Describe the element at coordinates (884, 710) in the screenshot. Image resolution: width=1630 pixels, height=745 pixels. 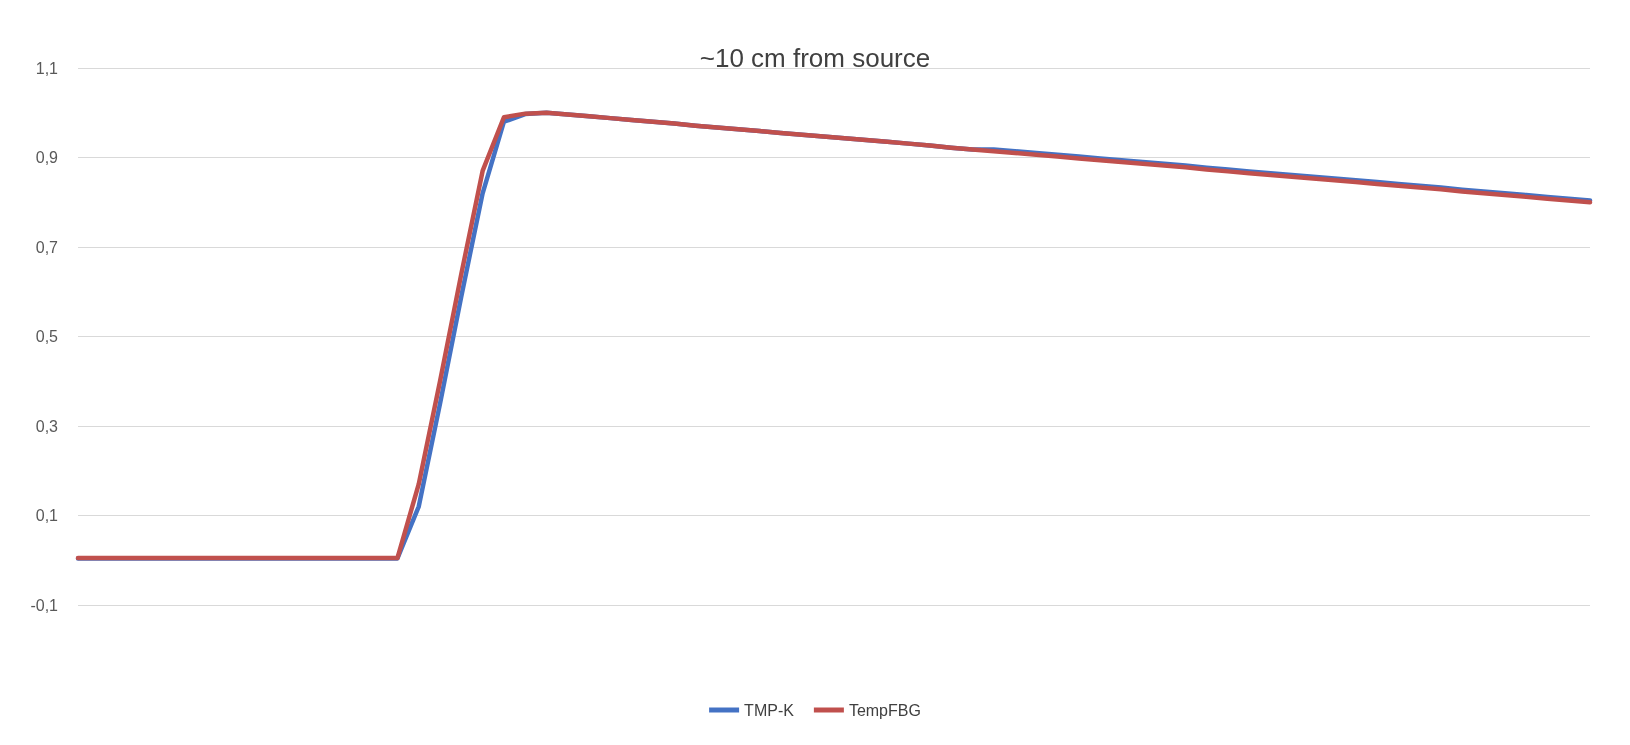
I see `legend-label: TempFBG` at that location.